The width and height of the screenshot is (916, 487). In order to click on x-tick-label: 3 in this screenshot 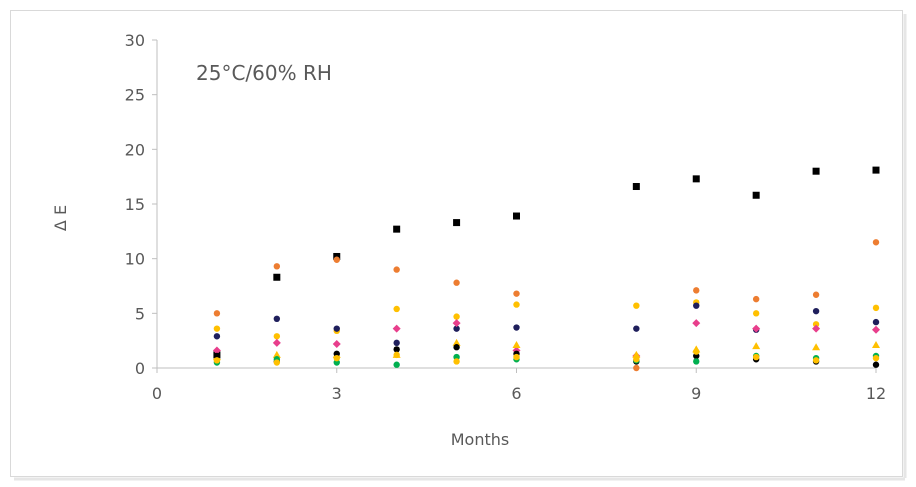, I will do `click(337, 393)`.